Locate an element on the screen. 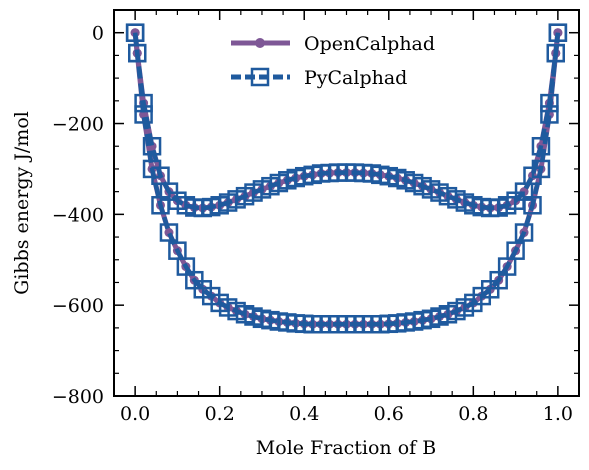  legend-item-opencalphad: OpenCalphad is located at coordinates (333, 44).